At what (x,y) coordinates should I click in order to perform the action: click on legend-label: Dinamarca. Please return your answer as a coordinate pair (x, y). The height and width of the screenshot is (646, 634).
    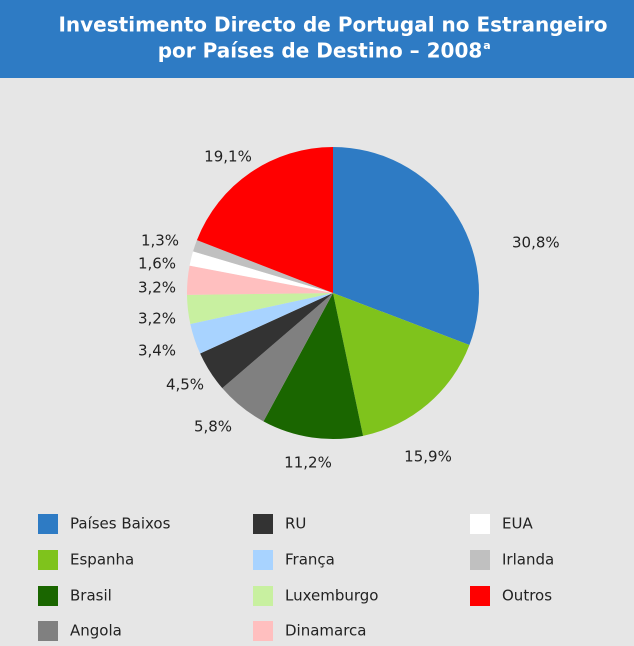
    Looking at the image, I should click on (326, 631).